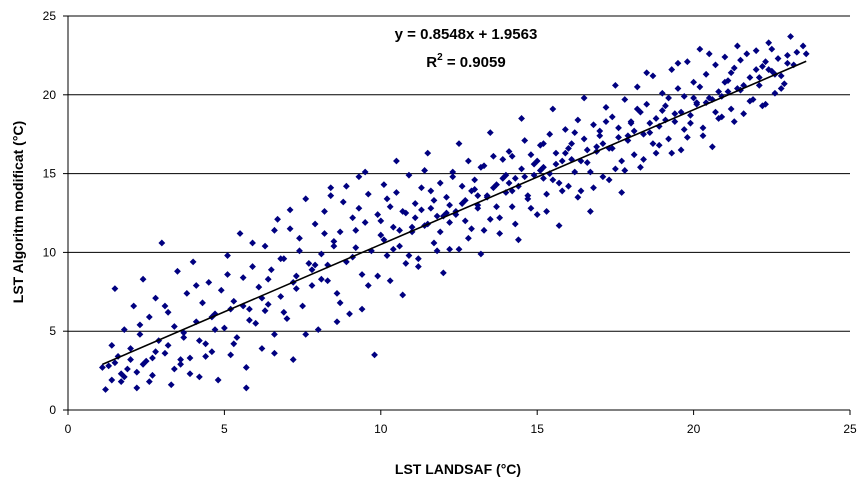  I want to click on y-axis-title: LST Algoritm modificat (°C), so click(18, 212).